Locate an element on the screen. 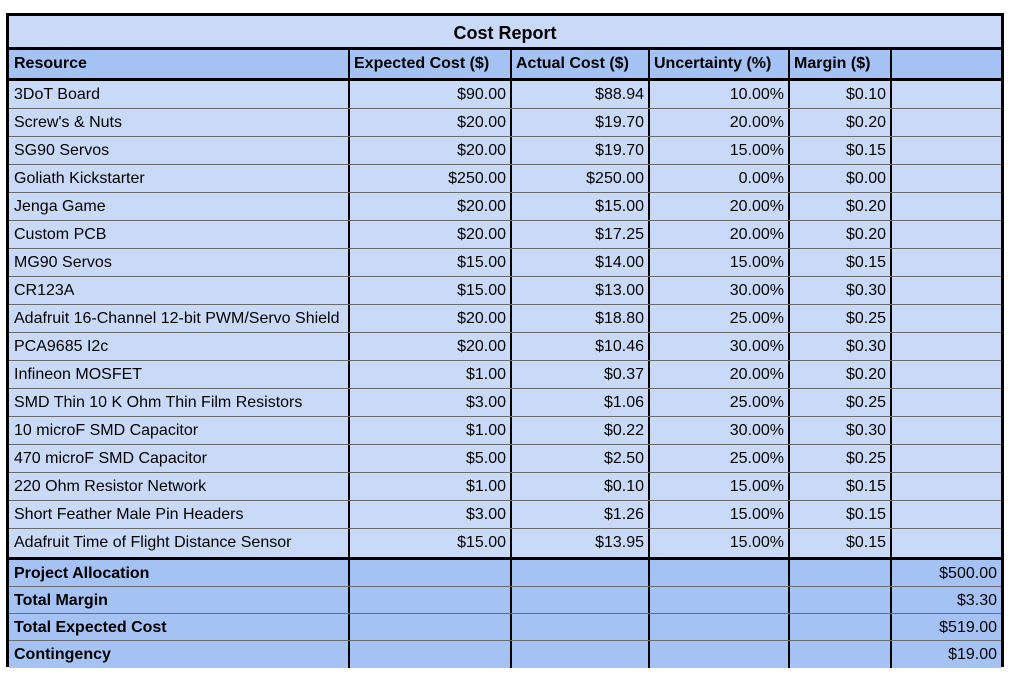 The image size is (1012, 677). cell-uncertainty: 0.00% is located at coordinates (720, 179).